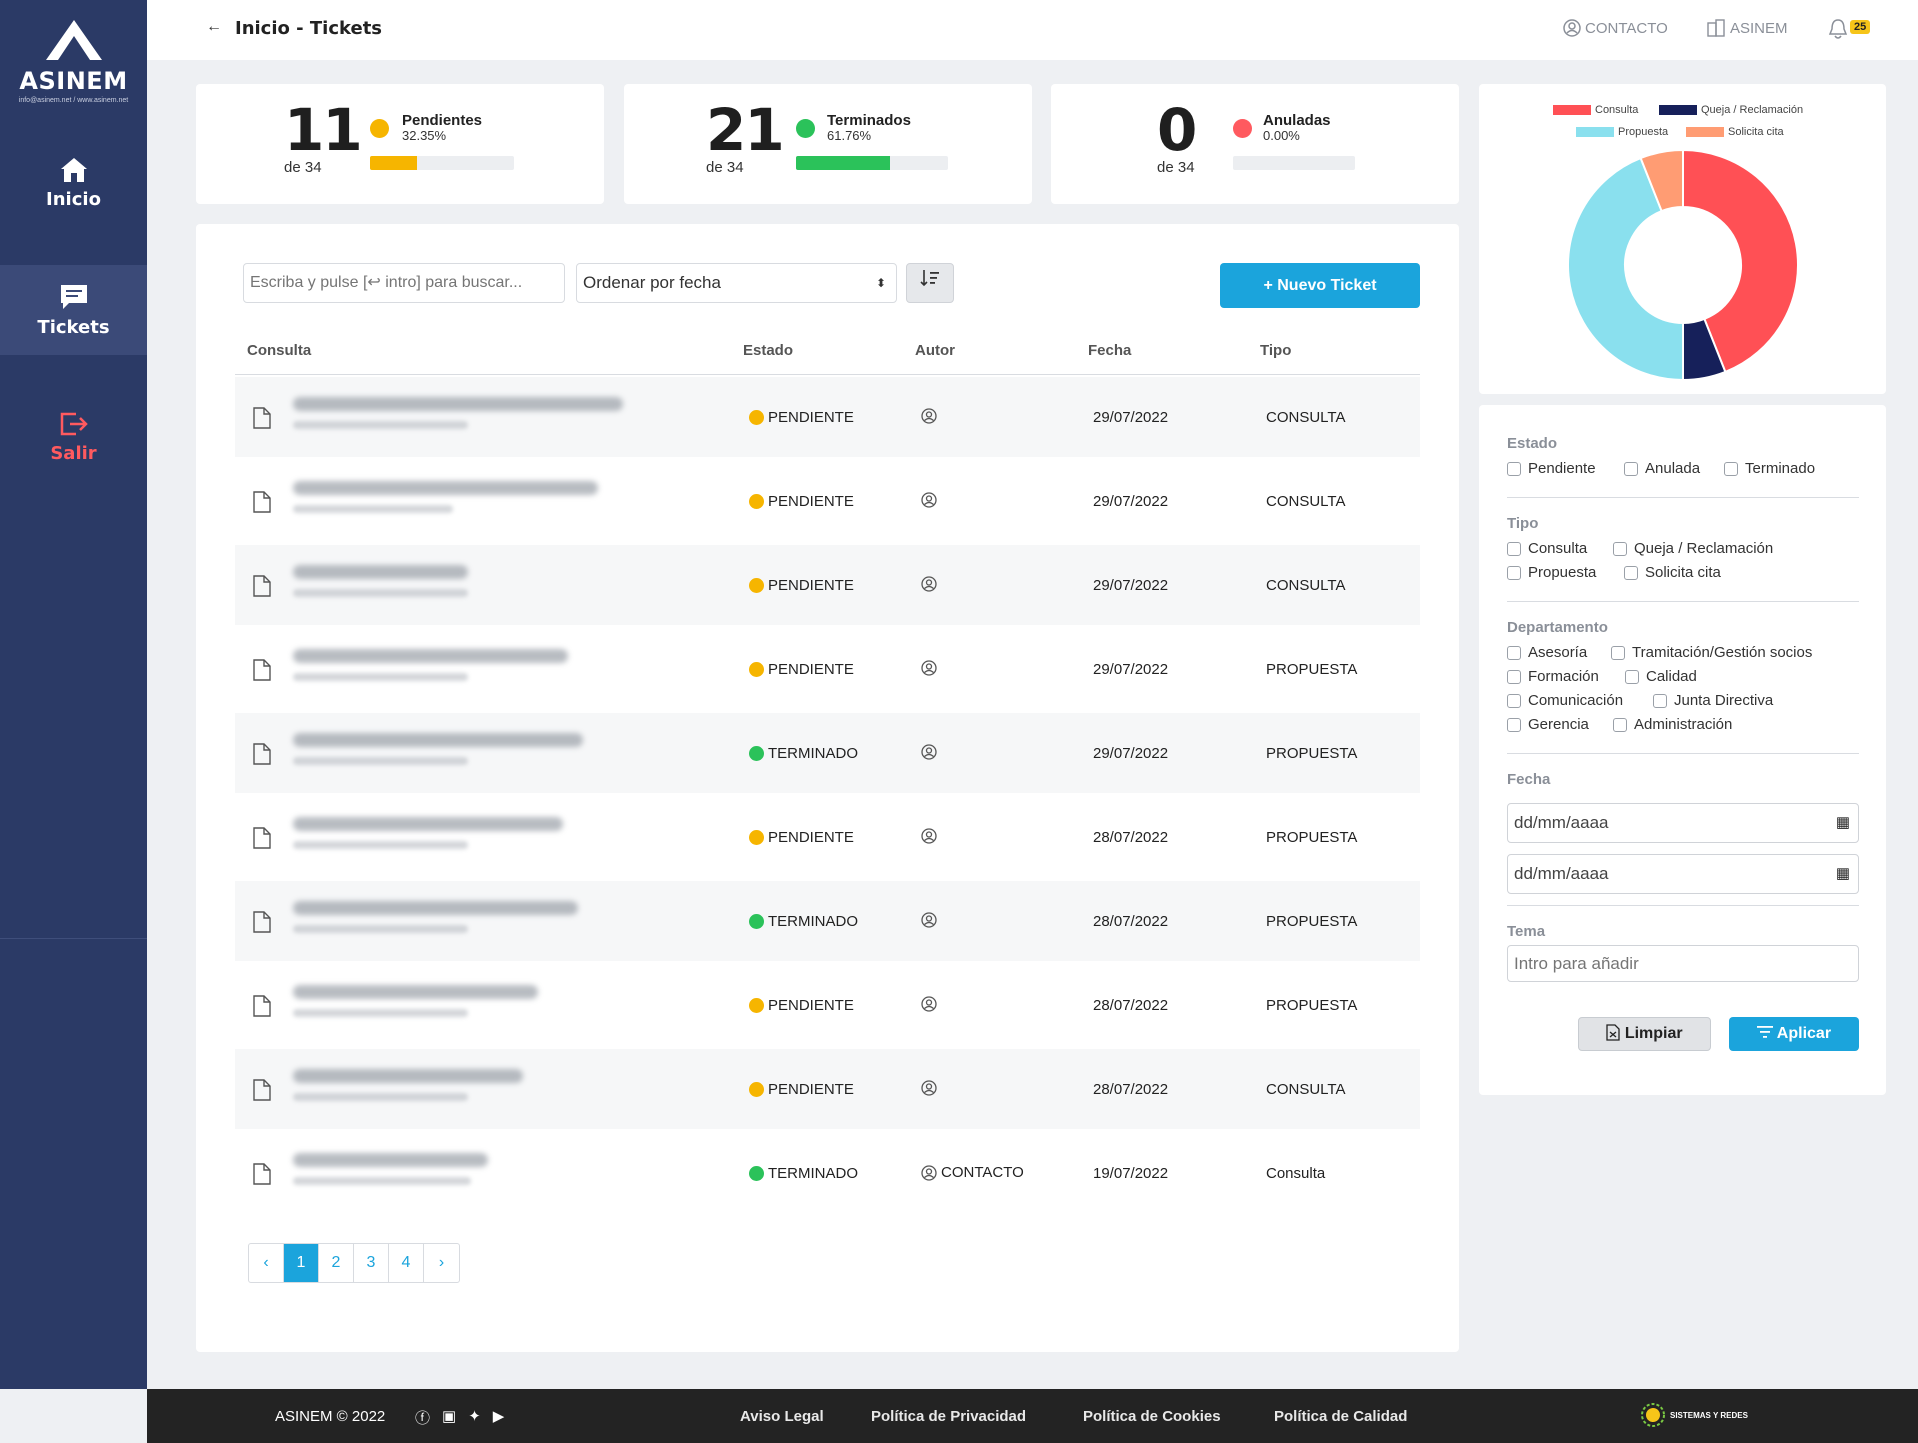 This screenshot has width=1918, height=1443. Describe the element at coordinates (1713, 700) in the screenshot. I see `filter-dep-junta-directiva: Junta Directiva` at that location.